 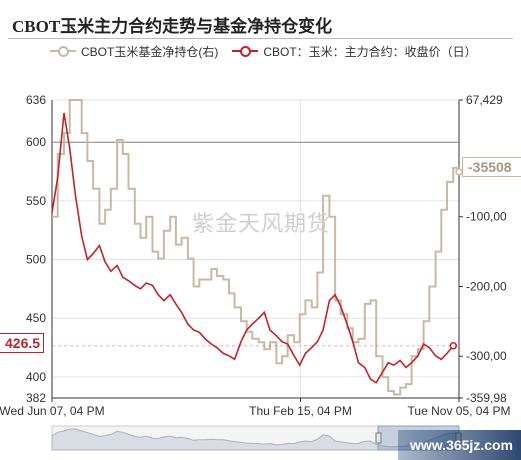 What do you see at coordinates (300, 411) in the screenshot?
I see `x-tick-label: Thu Feb 15, 04 PM` at bounding box center [300, 411].